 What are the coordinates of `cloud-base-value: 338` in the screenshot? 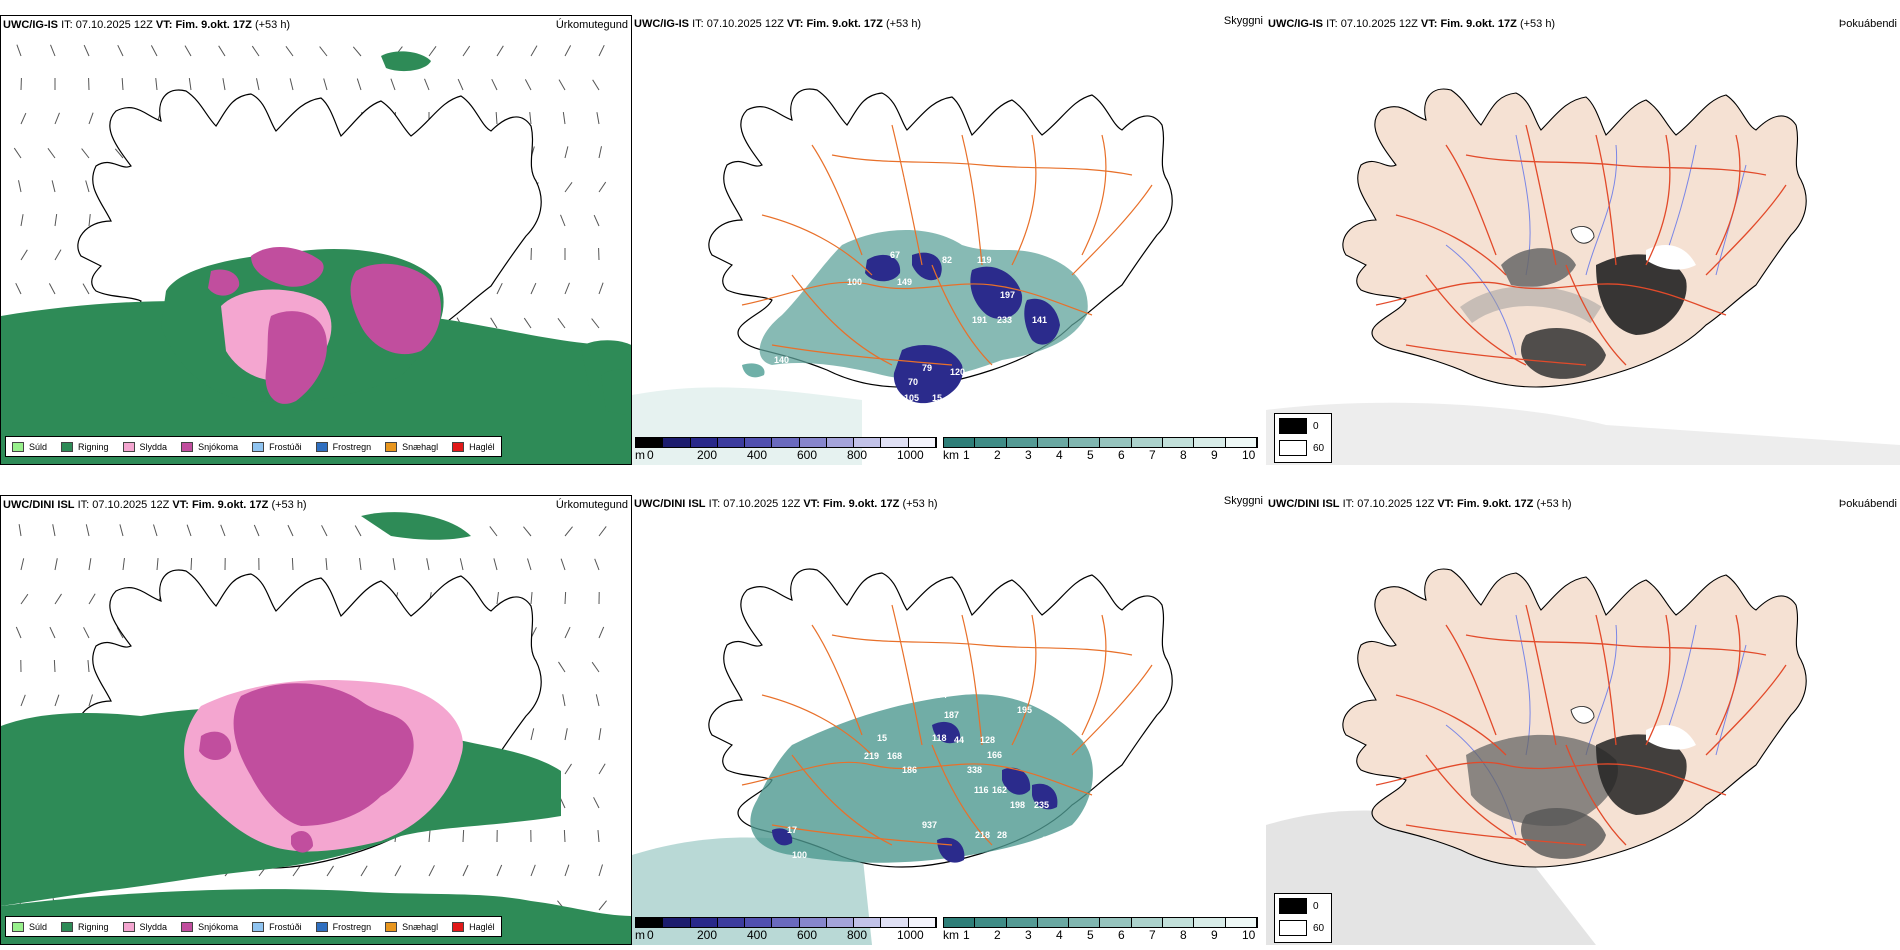 It's located at (975, 770).